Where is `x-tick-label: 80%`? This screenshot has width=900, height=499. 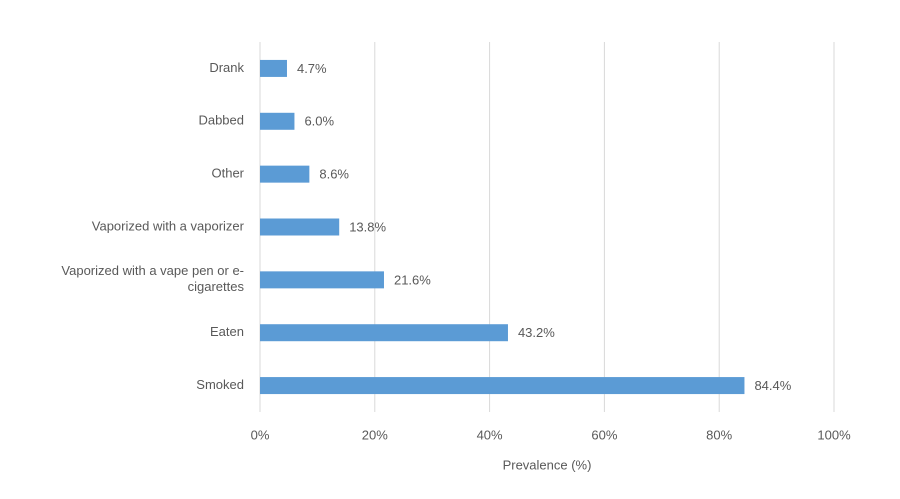 x-tick-label: 80% is located at coordinates (719, 434).